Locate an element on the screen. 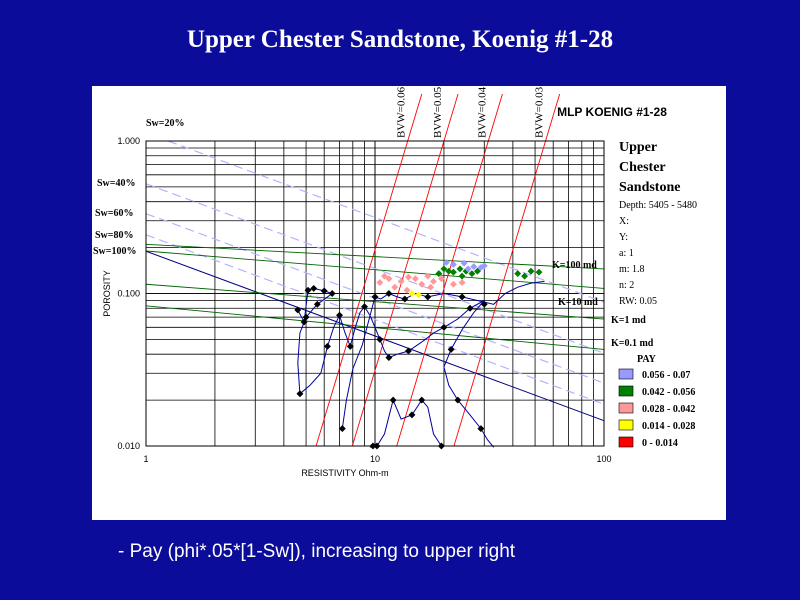 The image size is (800, 600). param-label: m: 1.8 is located at coordinates (632, 269).